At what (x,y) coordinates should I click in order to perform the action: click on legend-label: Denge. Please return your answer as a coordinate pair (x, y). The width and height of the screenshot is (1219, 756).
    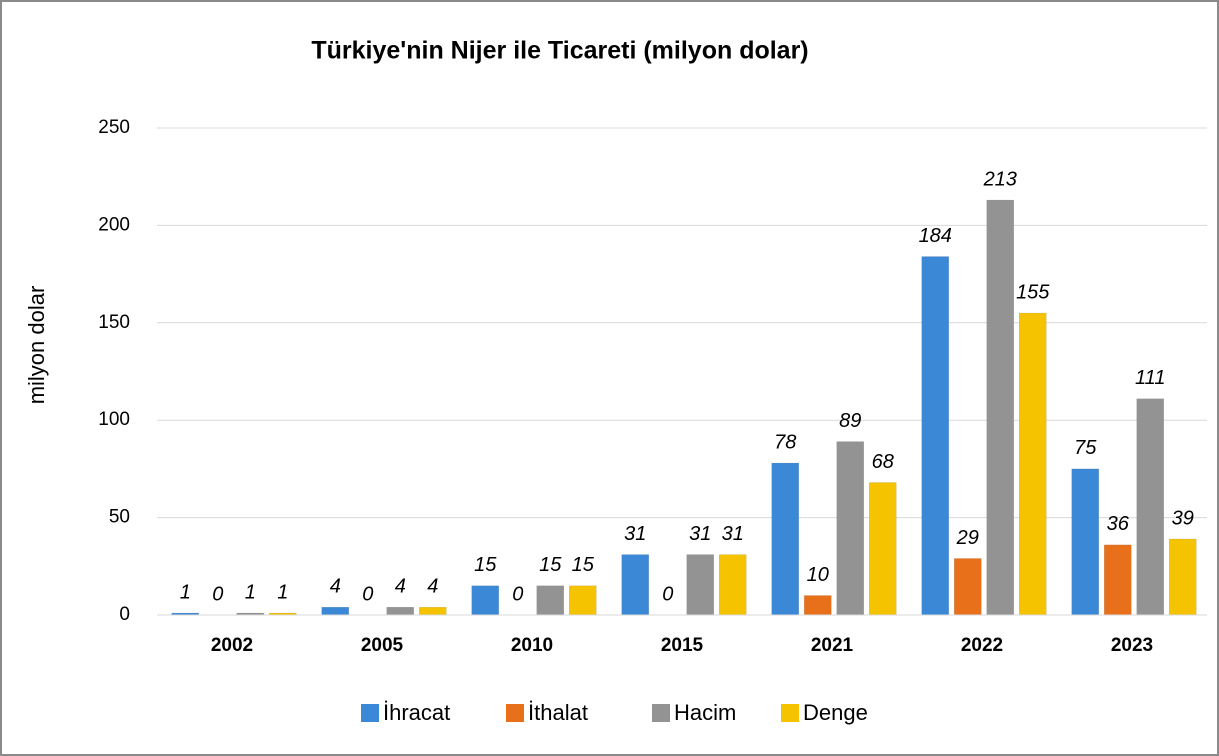
    Looking at the image, I should click on (835, 712).